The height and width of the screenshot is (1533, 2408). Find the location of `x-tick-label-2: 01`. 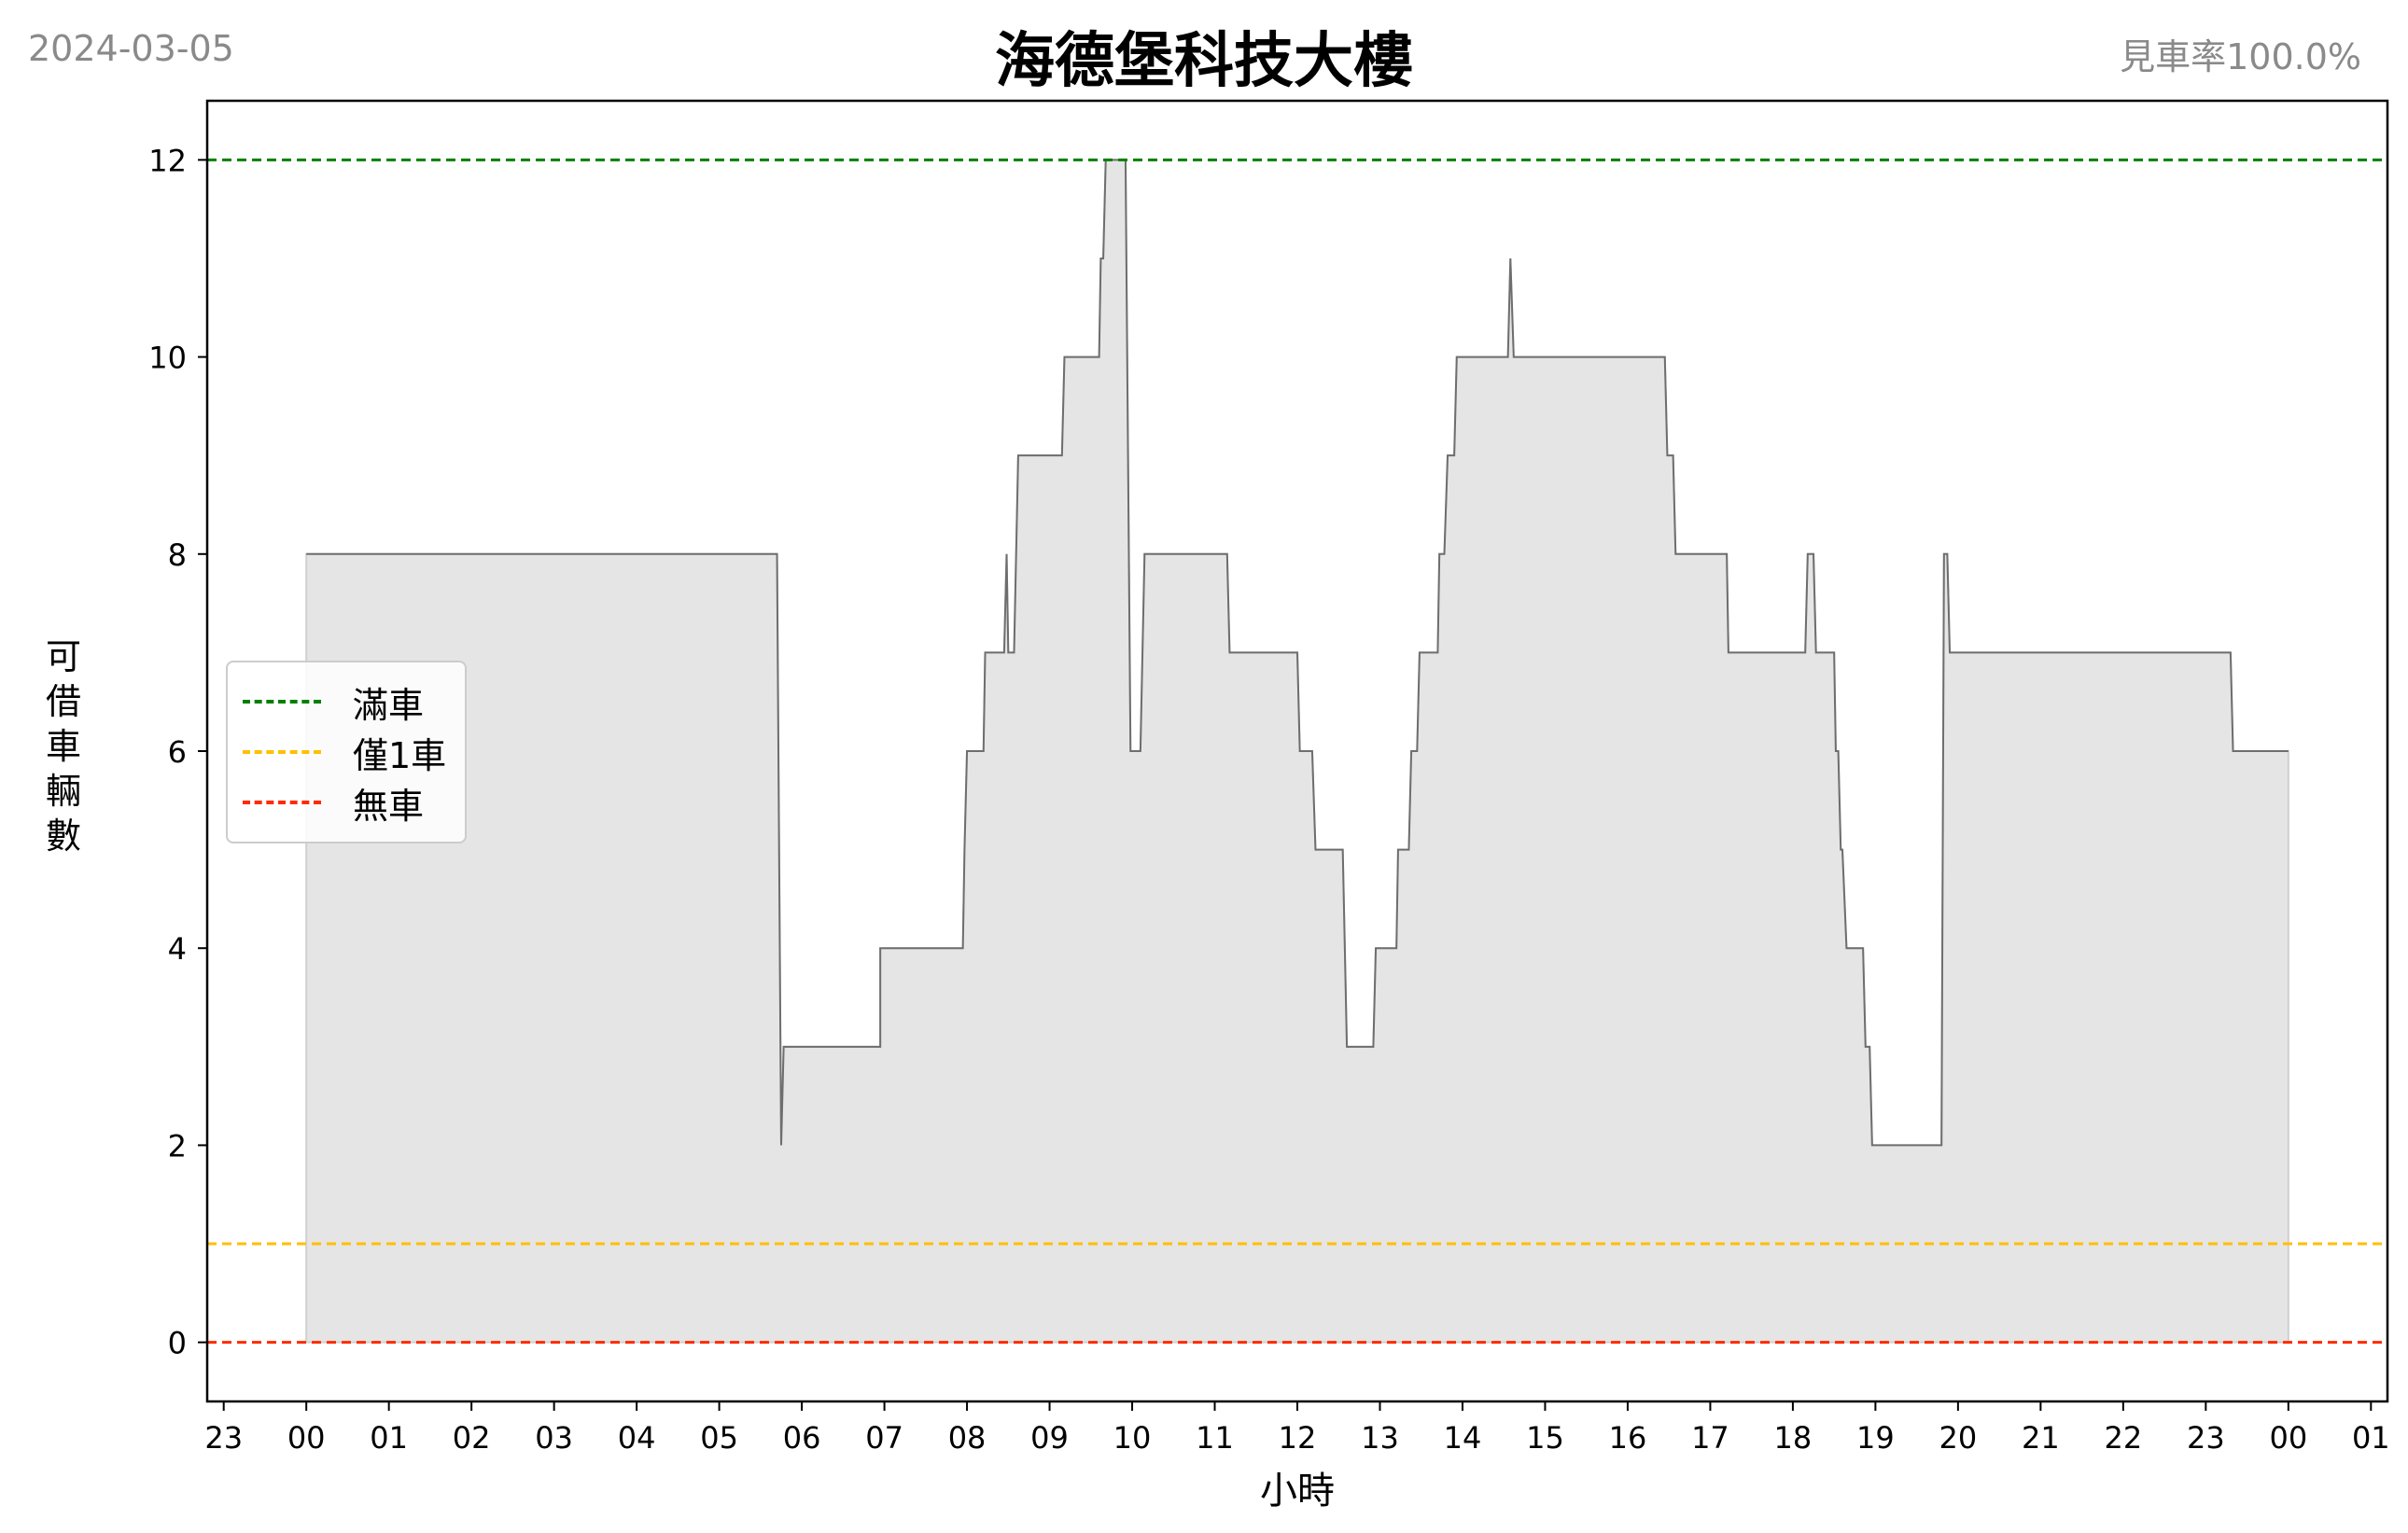

x-tick-label-2: 01 is located at coordinates (389, 1438).